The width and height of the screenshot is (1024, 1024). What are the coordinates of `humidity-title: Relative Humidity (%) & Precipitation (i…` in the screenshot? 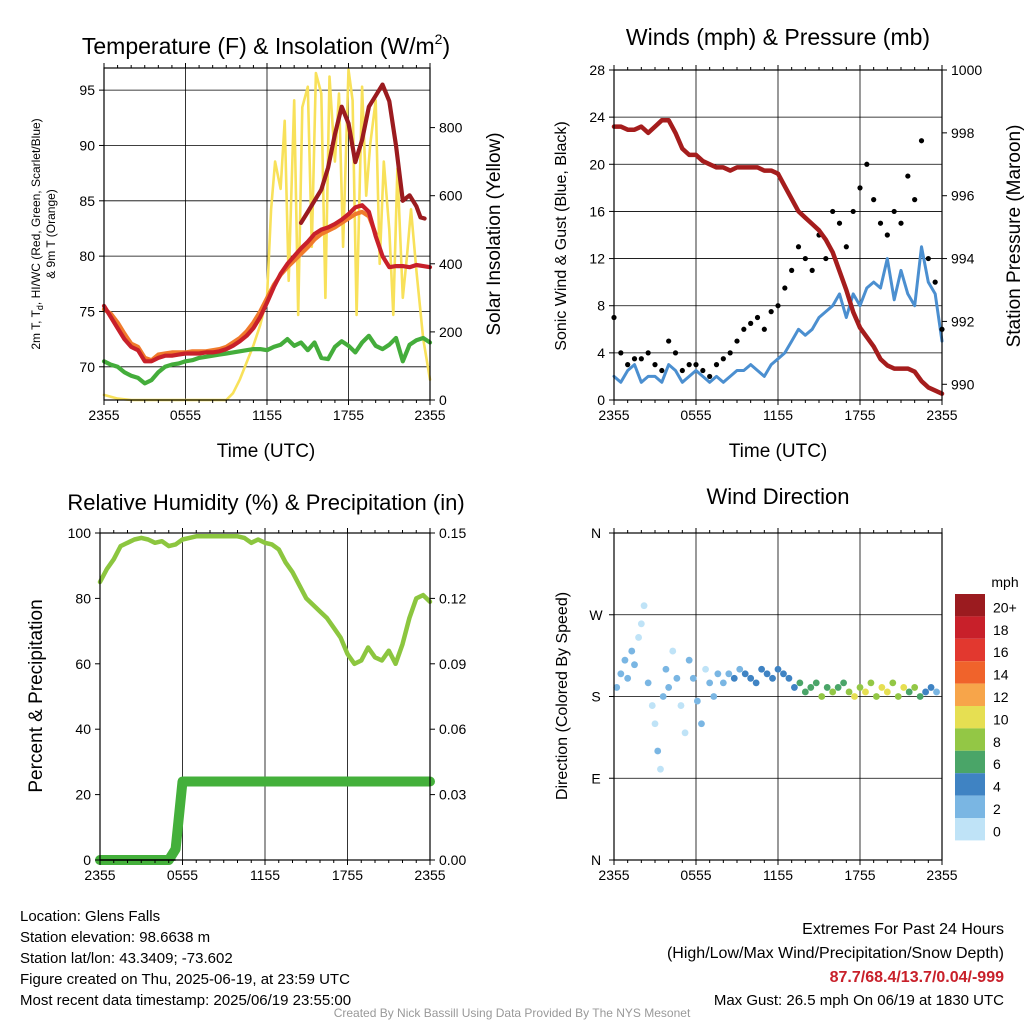 It's located at (265, 502).